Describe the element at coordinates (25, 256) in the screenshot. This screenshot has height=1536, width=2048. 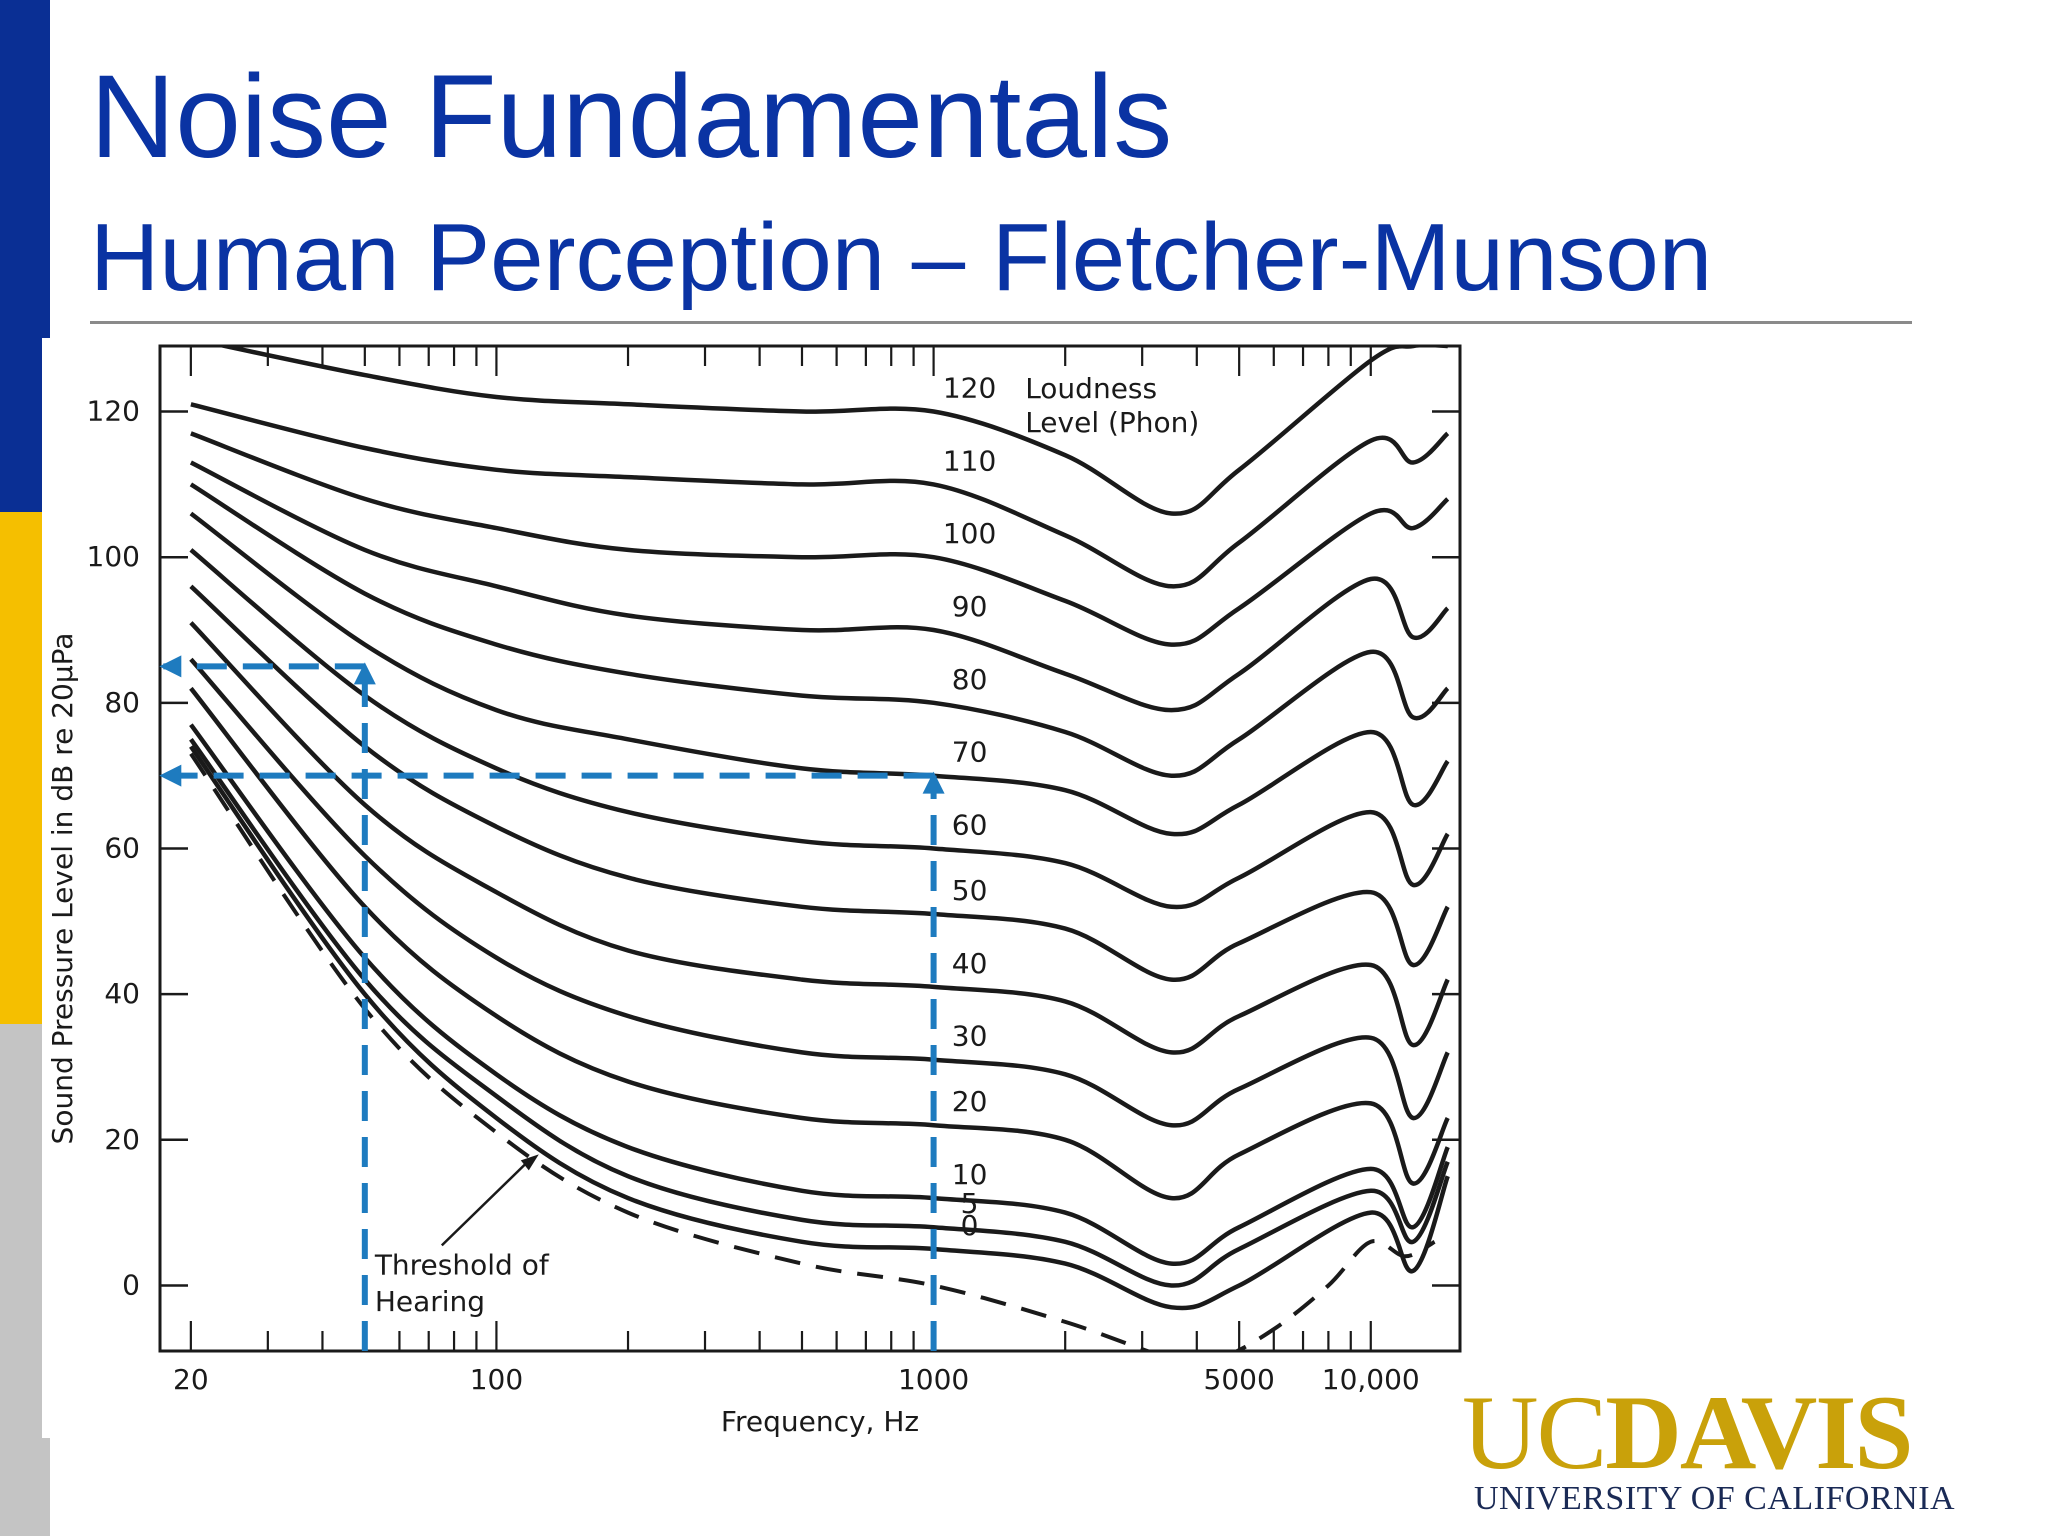
I see `sidebar-blue-block` at that location.